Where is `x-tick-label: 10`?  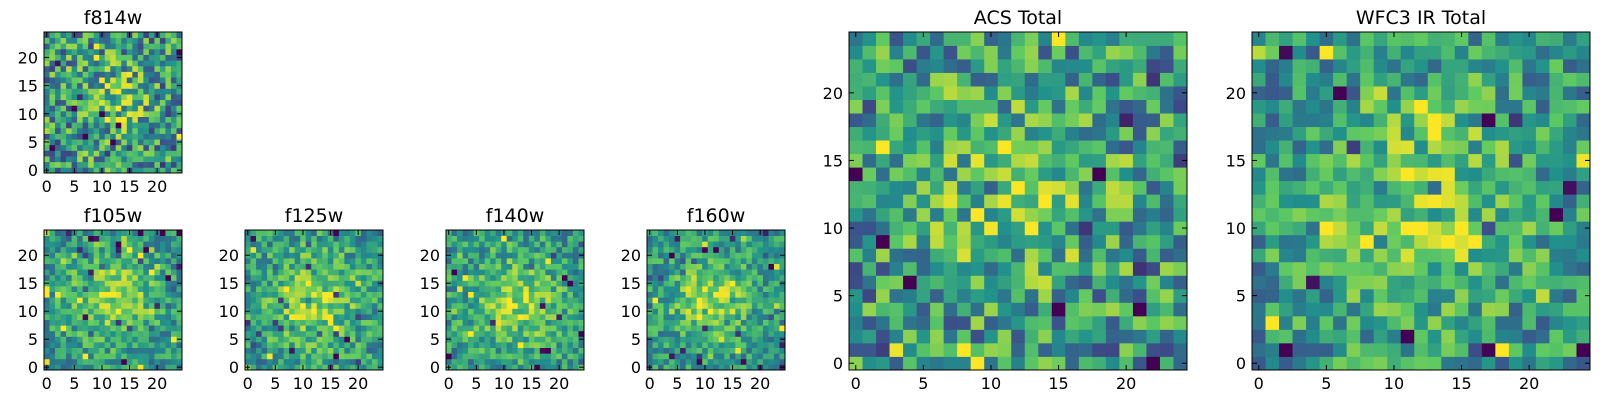
x-tick-label: 10 is located at coordinates (102, 383).